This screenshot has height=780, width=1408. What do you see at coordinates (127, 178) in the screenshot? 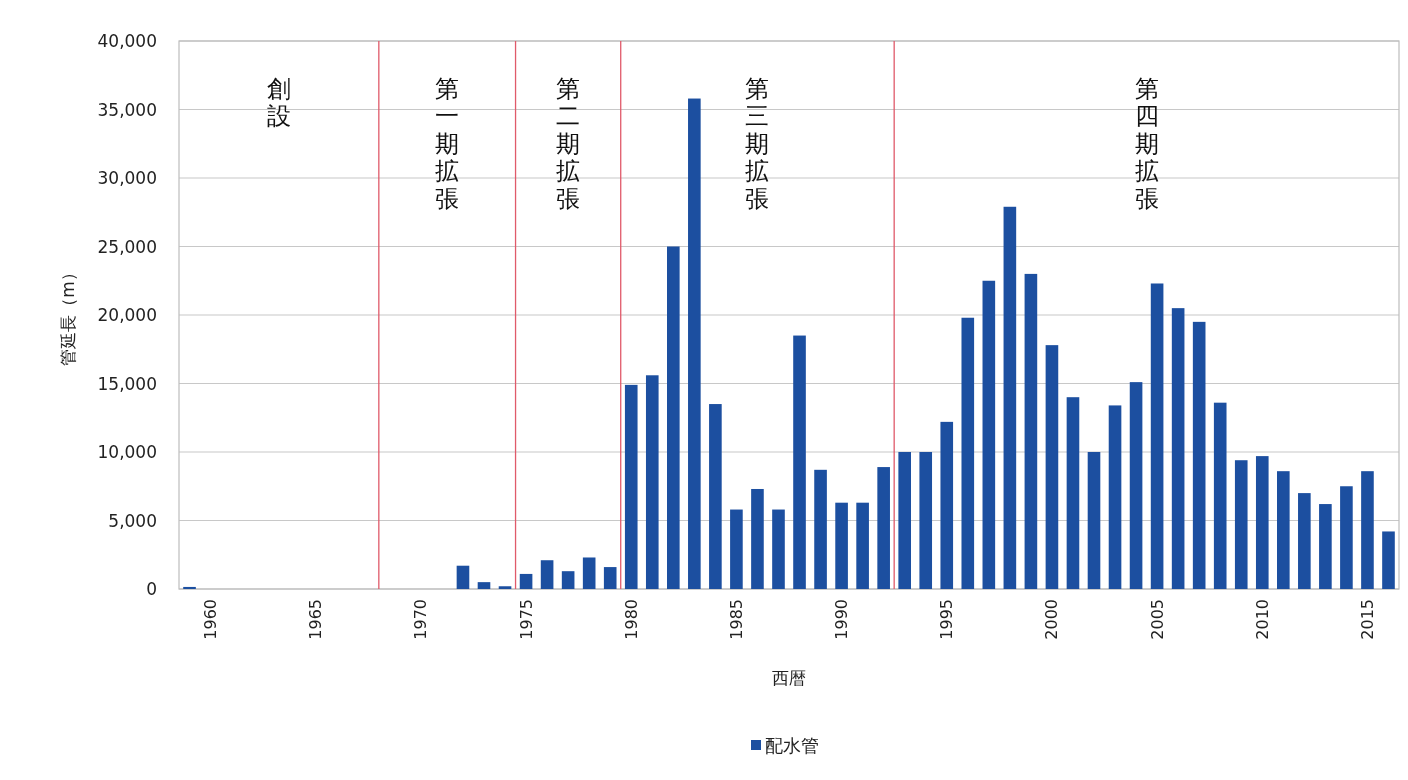
I see `y-tick-label: 30,000` at bounding box center [127, 178].